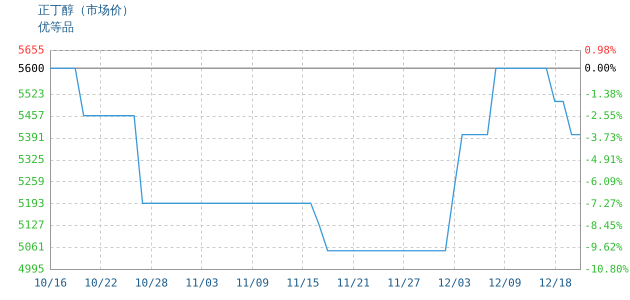  I want to click on y-tick-label: 5523, so click(31, 93).